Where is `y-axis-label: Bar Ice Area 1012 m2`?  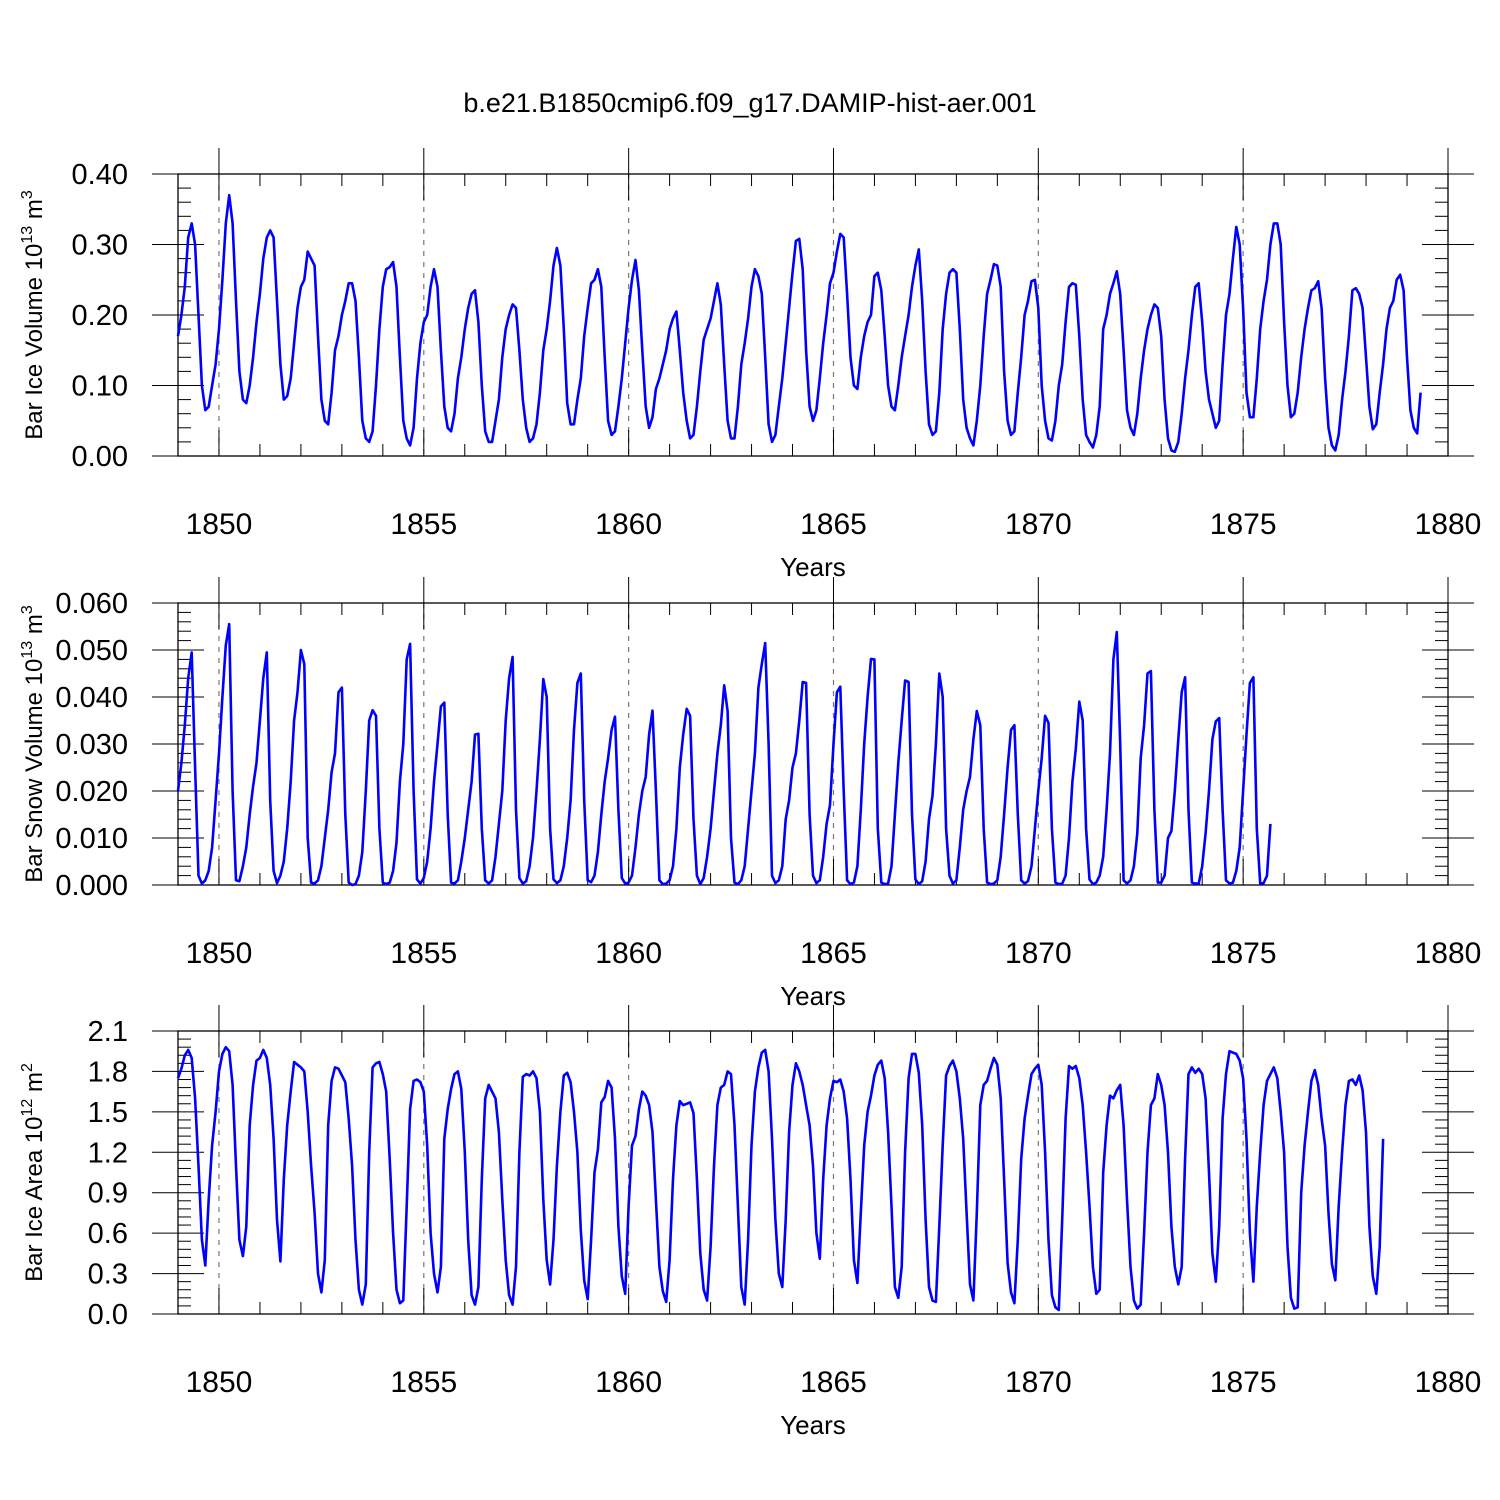
y-axis-label: Bar Ice Area 1012 m2 is located at coordinates (33, 1172).